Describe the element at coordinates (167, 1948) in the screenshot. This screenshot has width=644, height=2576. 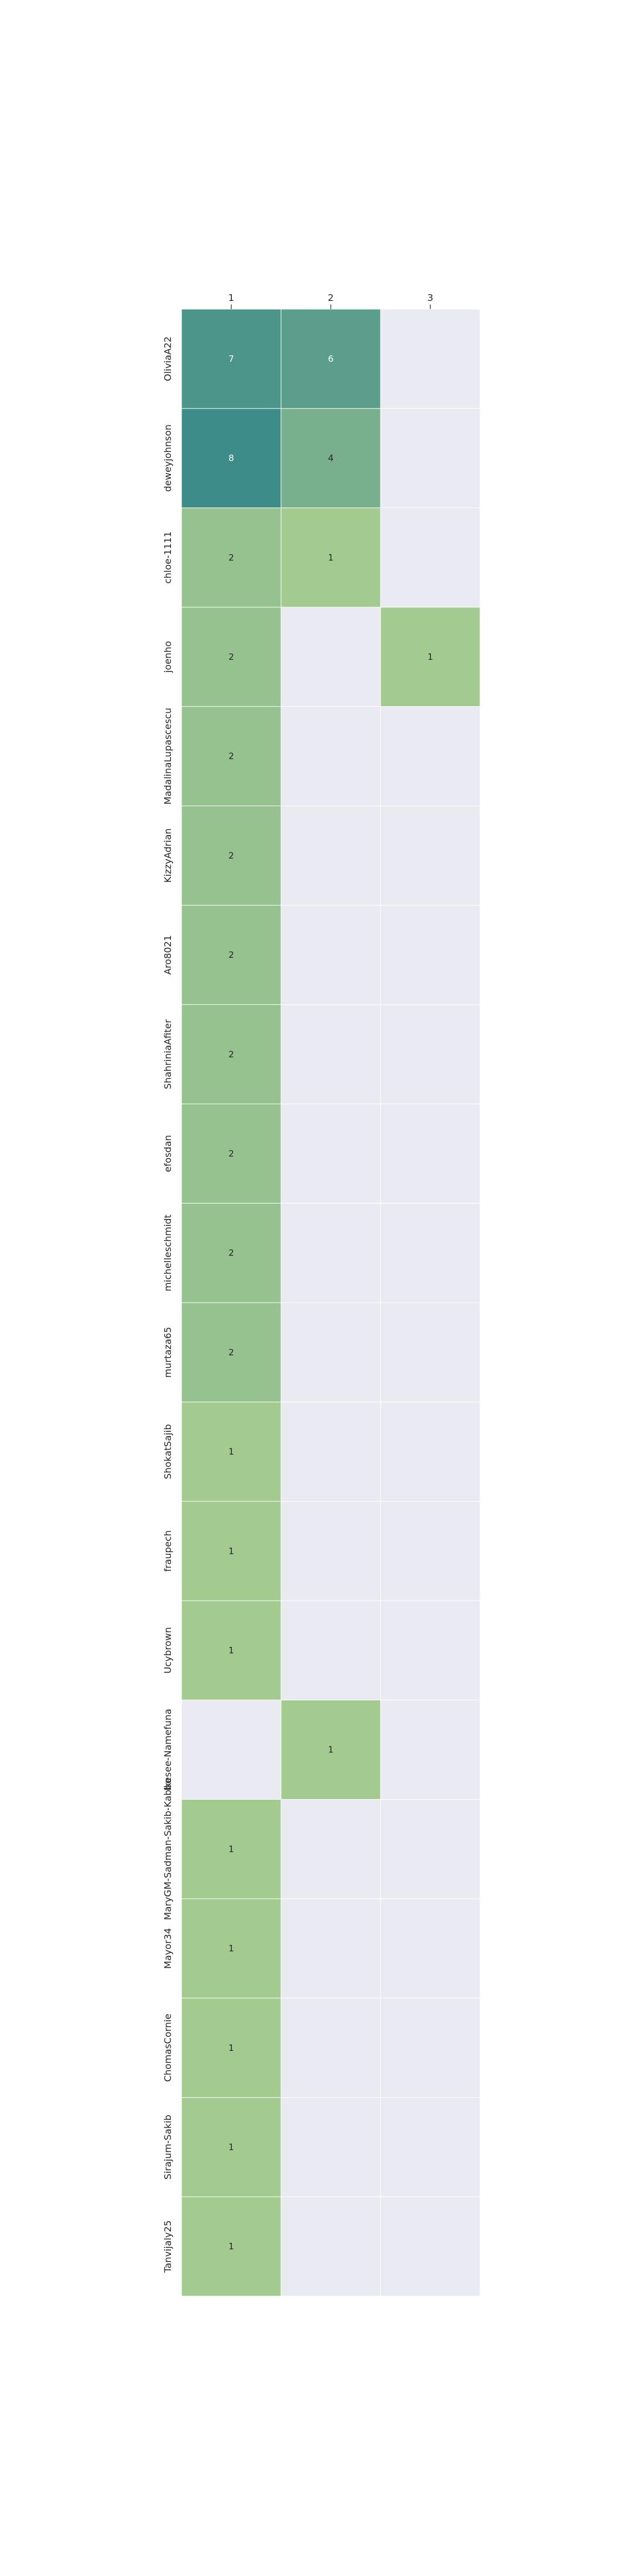
I see `y-tick-label: Mayor34` at that location.